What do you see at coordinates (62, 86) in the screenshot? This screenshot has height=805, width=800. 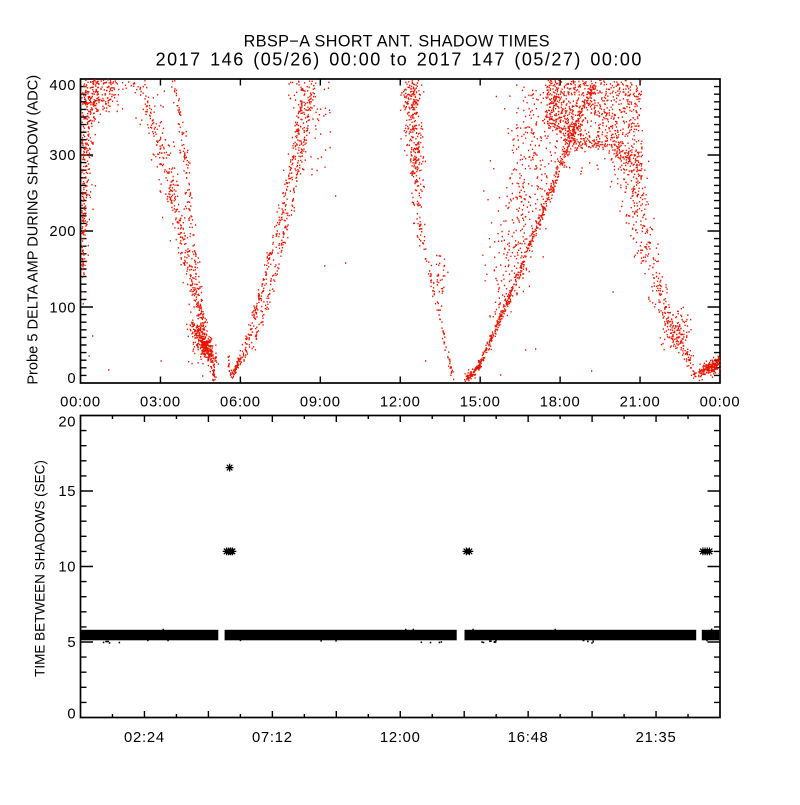 I see `svg-text: 400` at bounding box center [62, 86].